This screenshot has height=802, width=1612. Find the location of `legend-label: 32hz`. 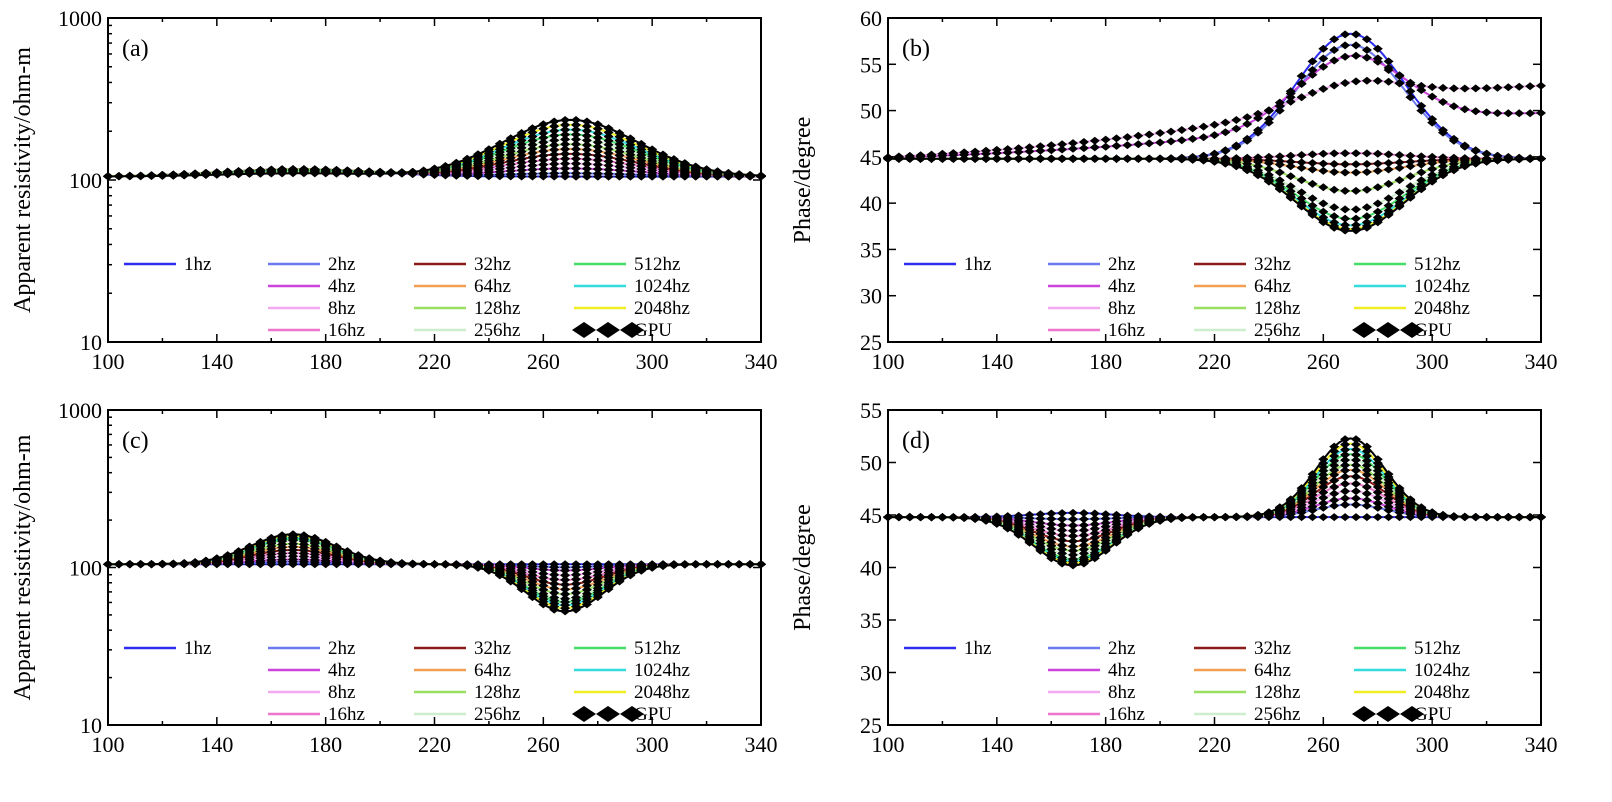

legend-label: 32hz is located at coordinates (492, 264).